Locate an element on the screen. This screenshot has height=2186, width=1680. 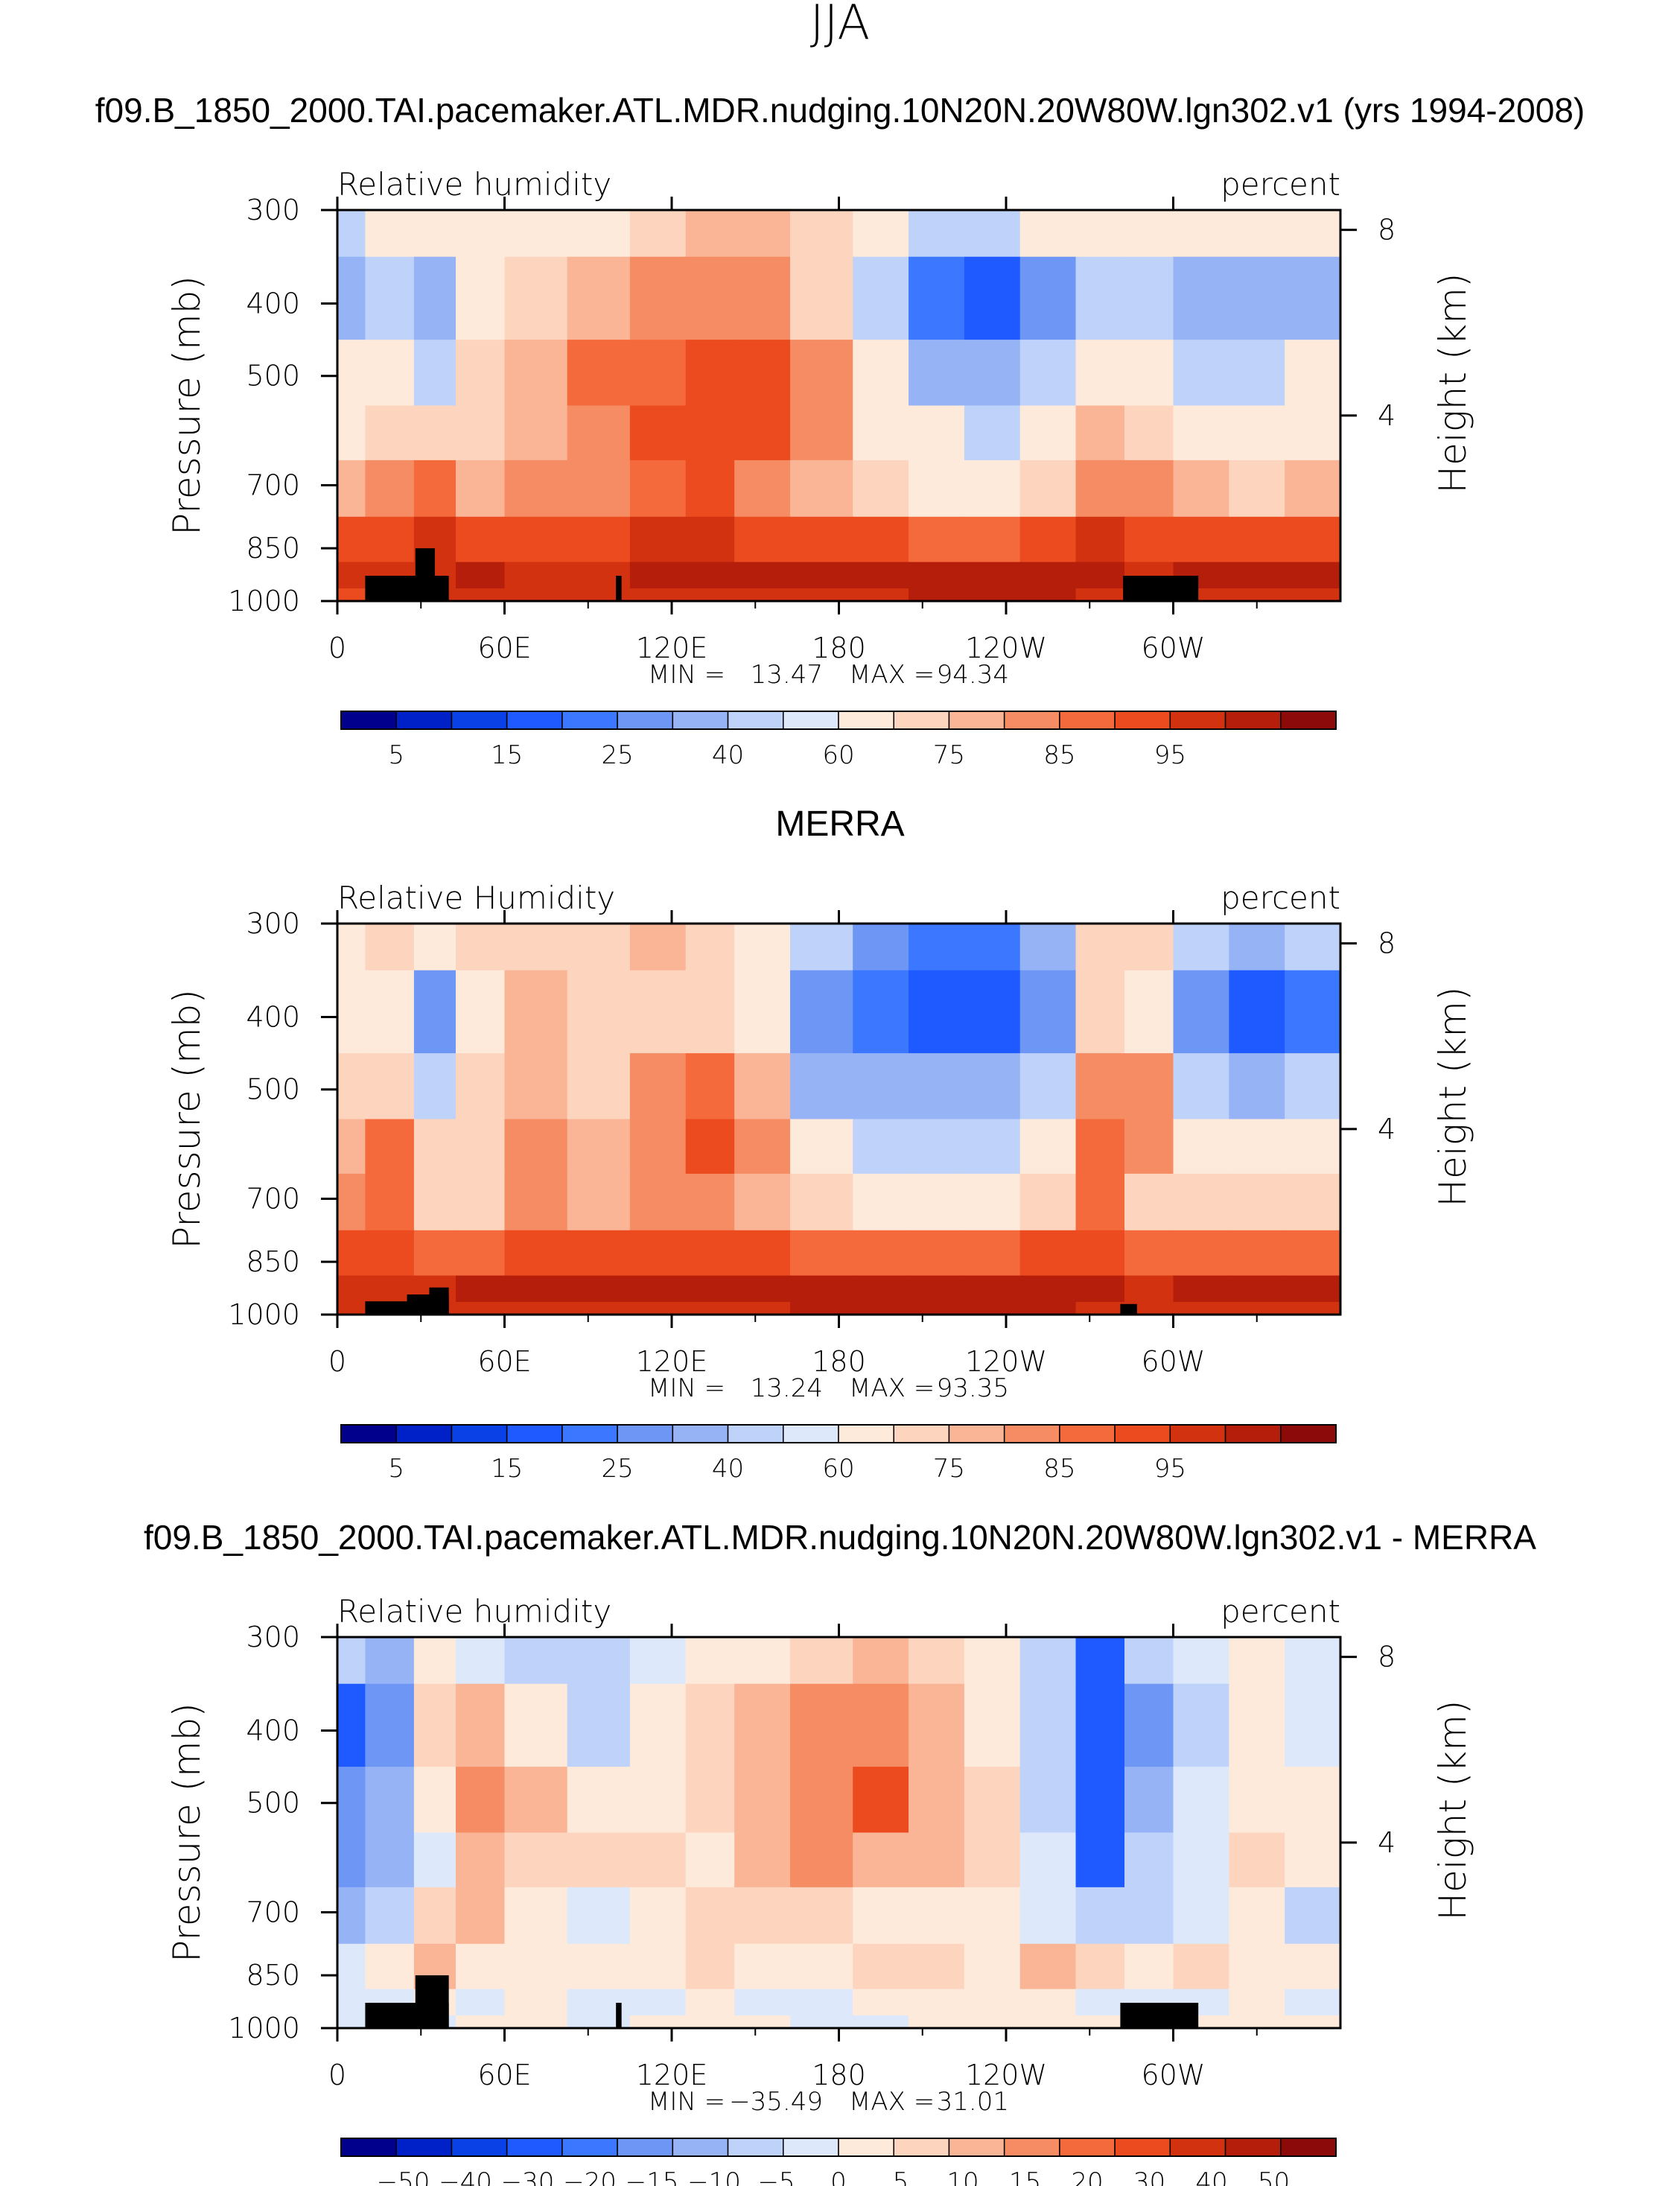
heatmap-cells is located at coordinates (839, 1119).